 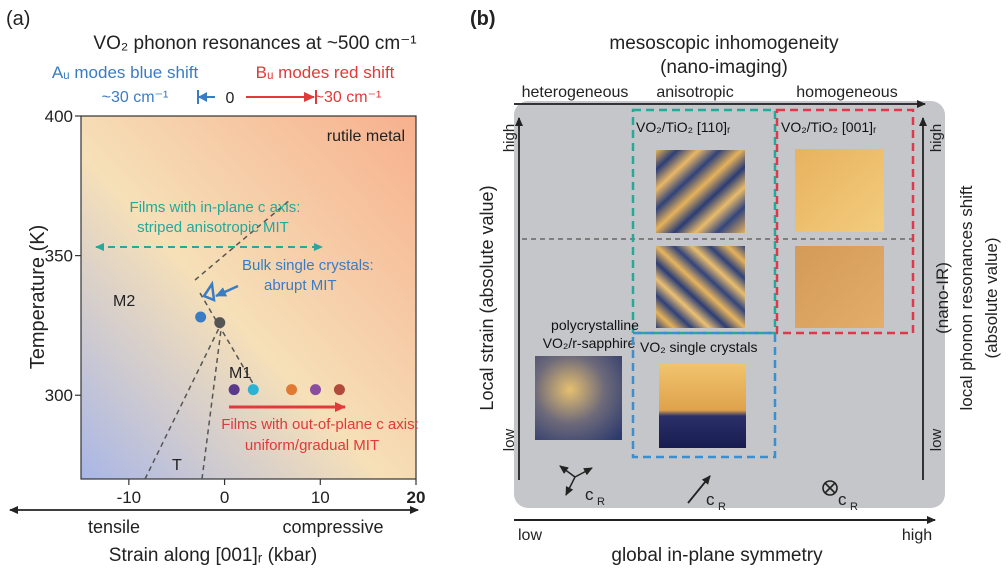 I want to click on y-tick-label-2: 400, so click(x=59, y=116).